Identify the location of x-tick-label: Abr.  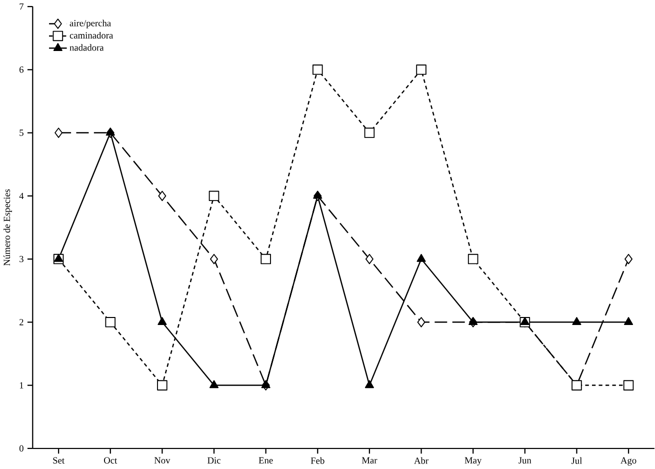
(421, 460).